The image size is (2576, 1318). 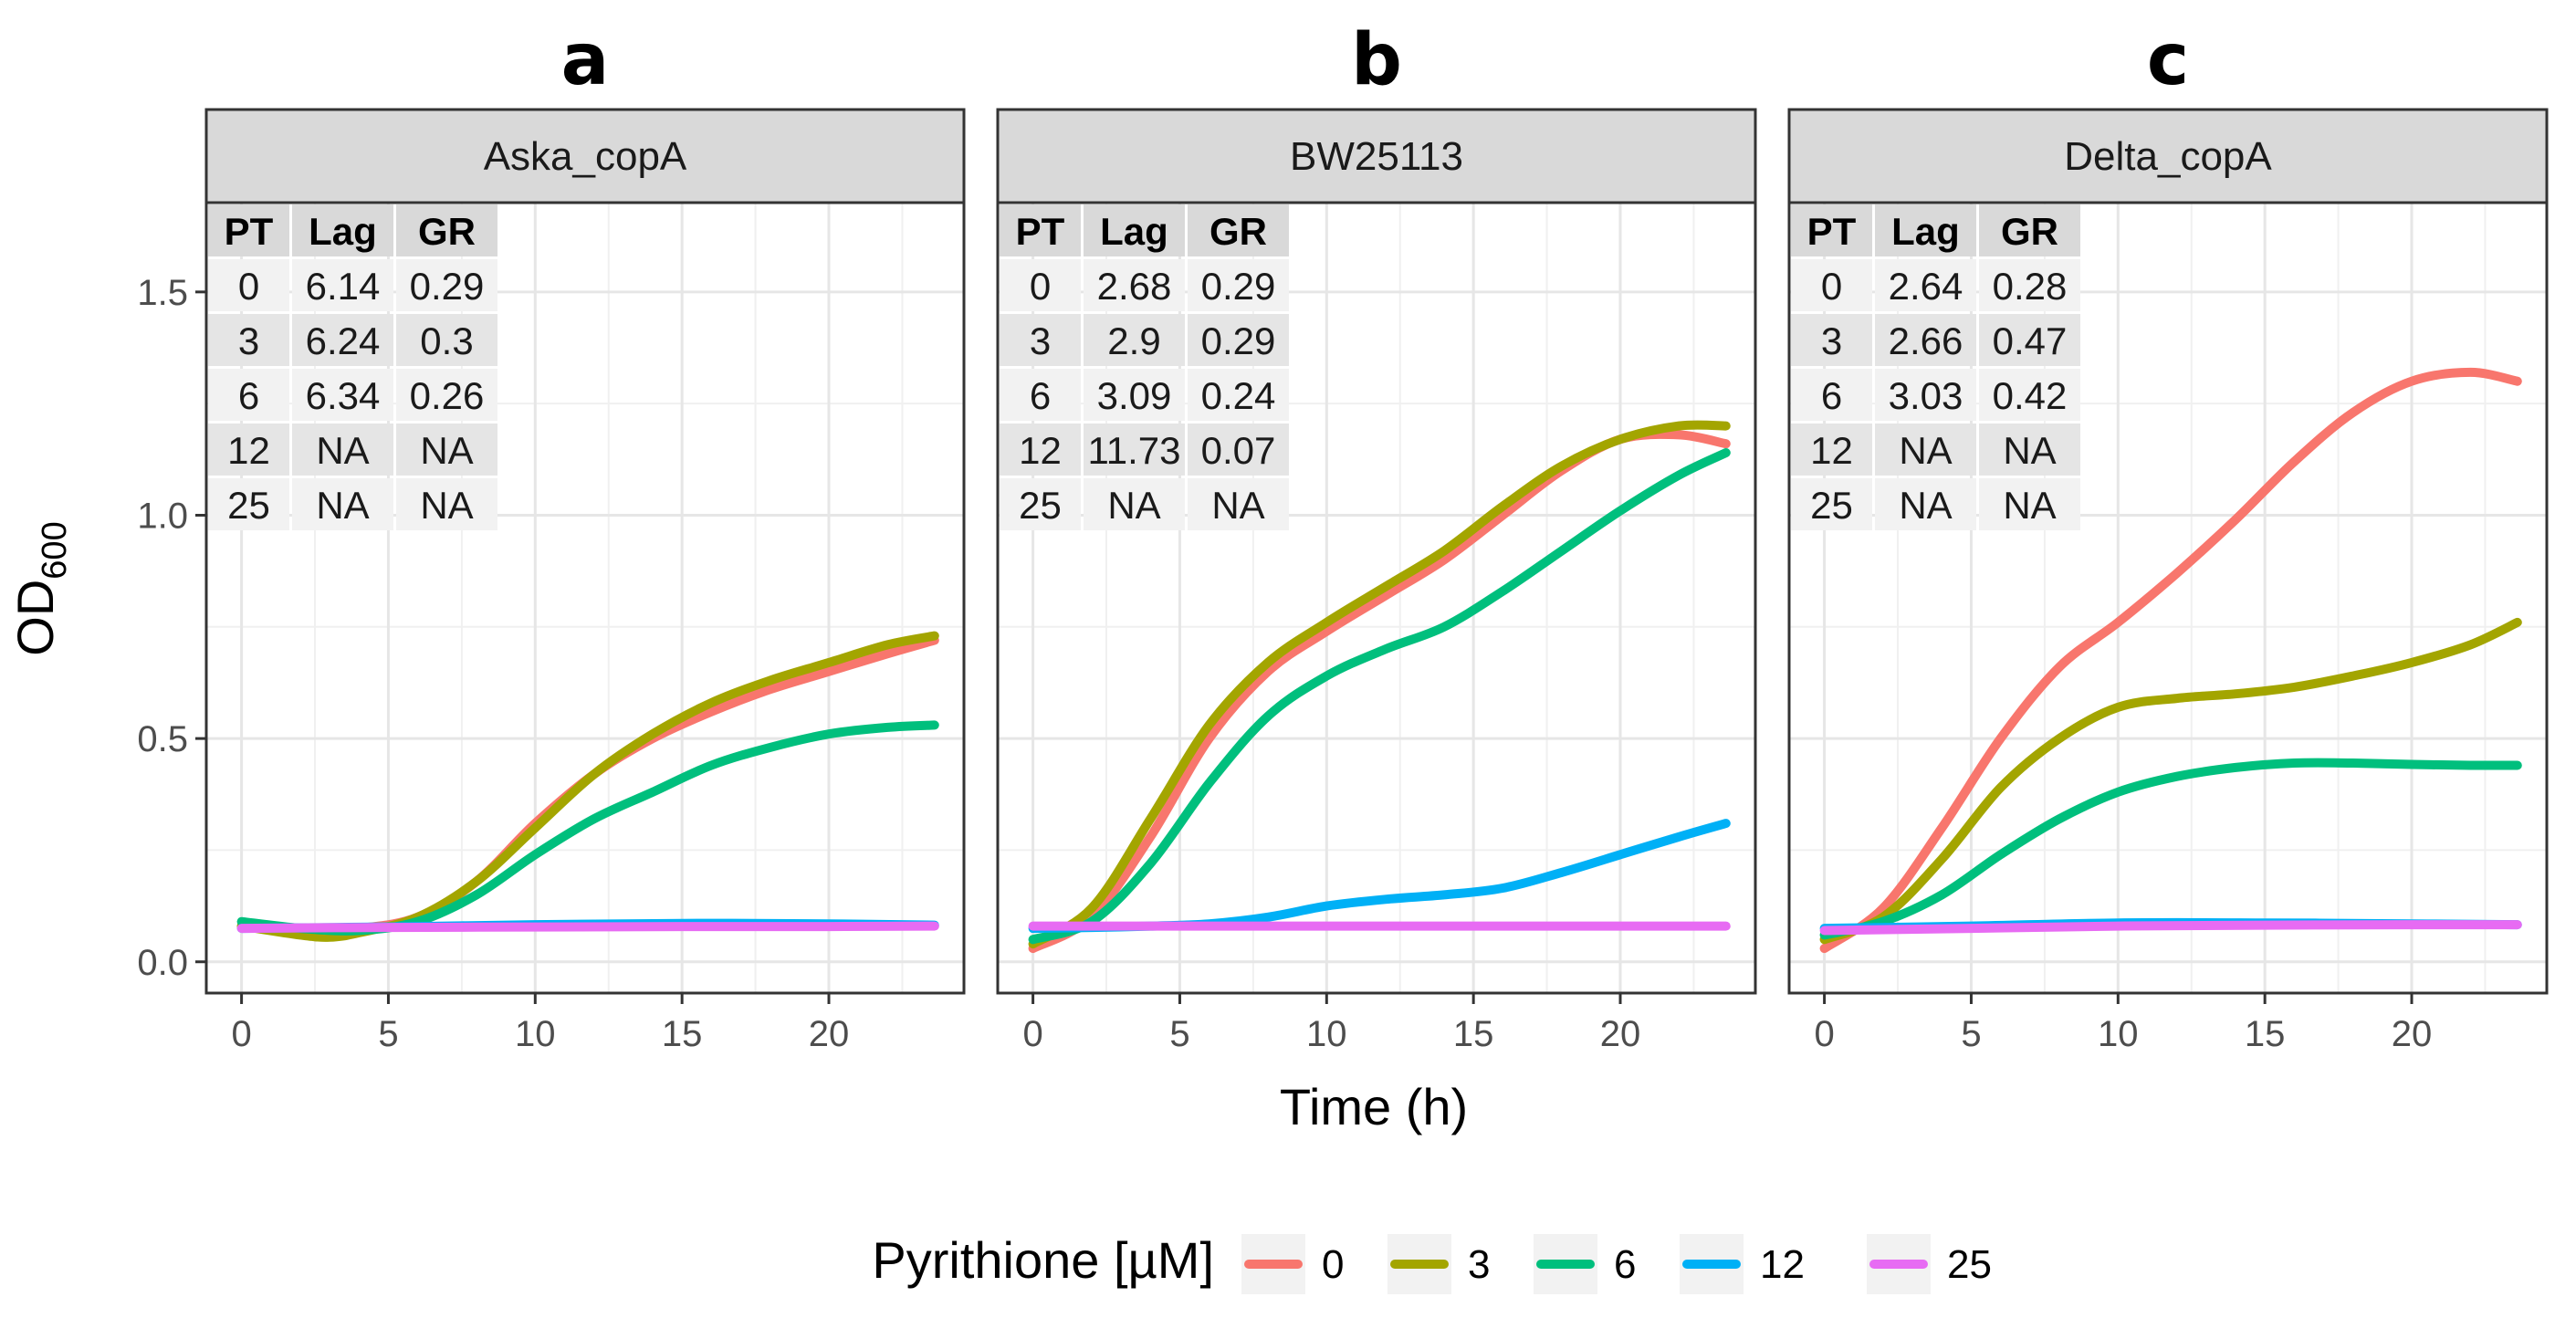 I want to click on table-header-lag: Lag, so click(x=1134, y=231).